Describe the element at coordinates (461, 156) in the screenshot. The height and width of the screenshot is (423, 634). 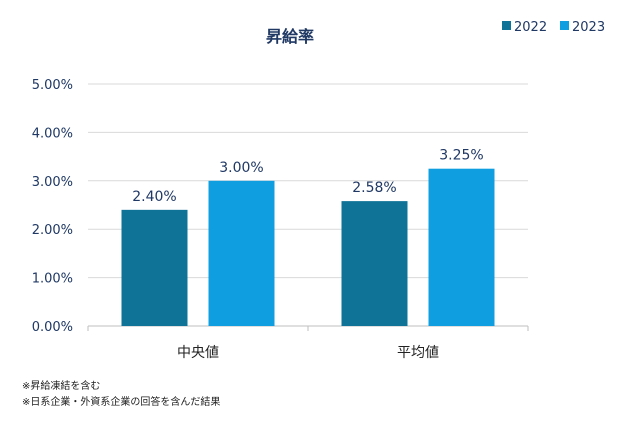
I see `data-label: 3.25%` at that location.